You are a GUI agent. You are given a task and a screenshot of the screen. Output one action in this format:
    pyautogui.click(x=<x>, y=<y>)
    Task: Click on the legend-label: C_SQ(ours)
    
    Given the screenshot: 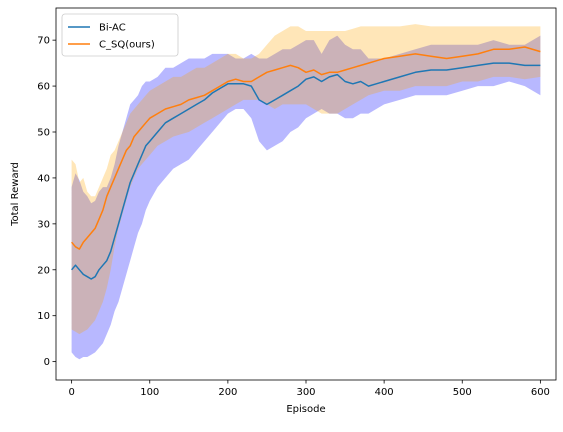 What is the action you would take?
    pyautogui.click(x=127, y=45)
    